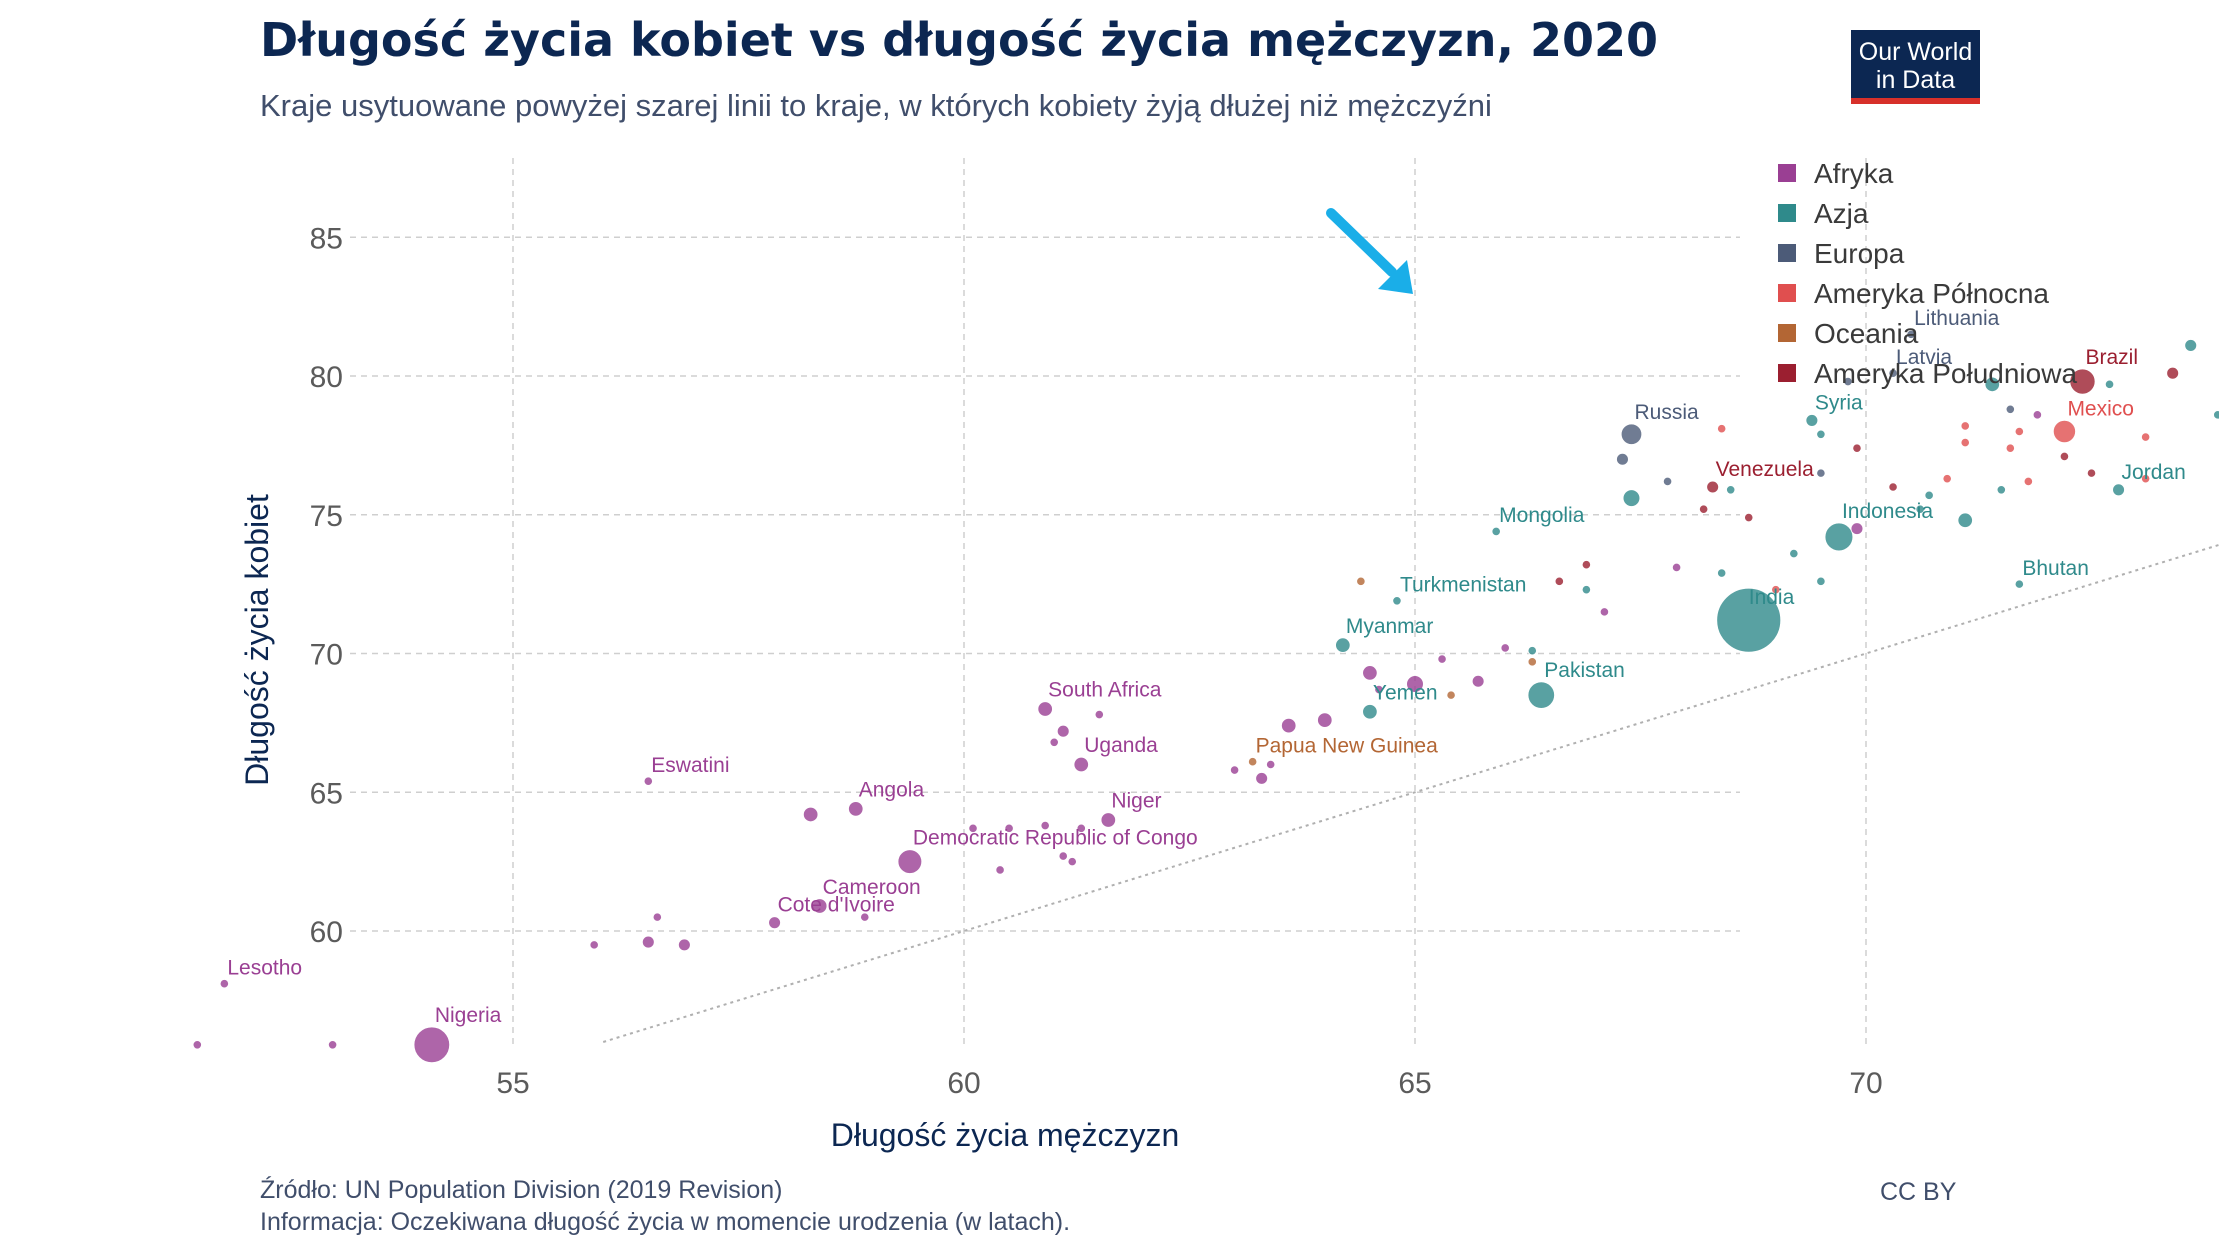 This screenshot has height=1248, width=2219. What do you see at coordinates (1541, 695) in the screenshot?
I see `point-pakistan` at bounding box center [1541, 695].